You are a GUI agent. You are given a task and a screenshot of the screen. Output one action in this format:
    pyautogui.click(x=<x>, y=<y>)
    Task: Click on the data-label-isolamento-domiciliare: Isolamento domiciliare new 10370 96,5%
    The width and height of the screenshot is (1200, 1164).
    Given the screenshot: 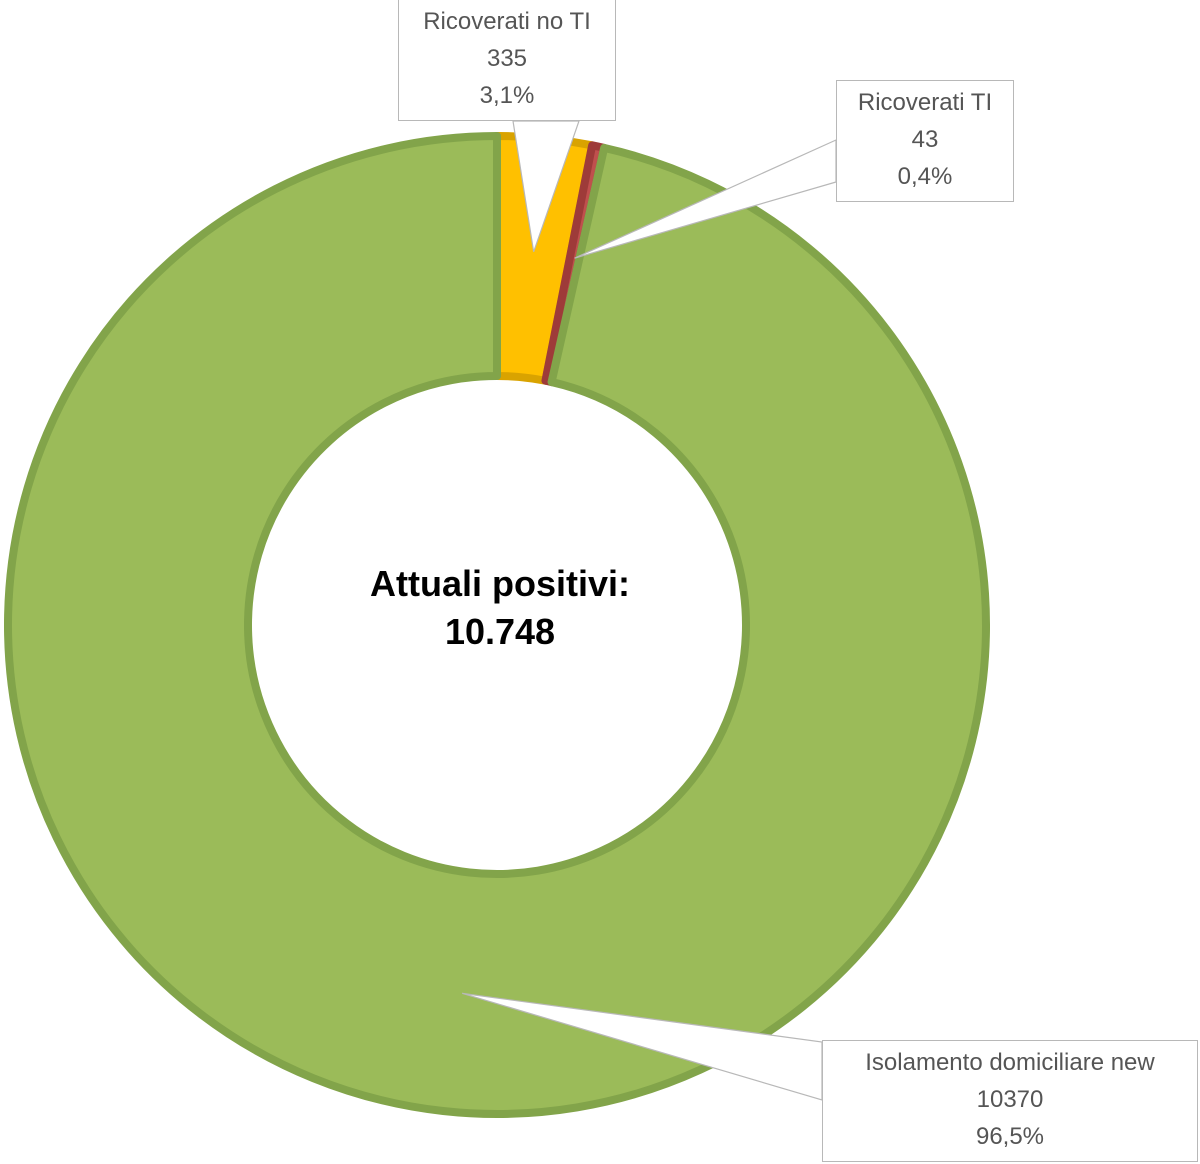 What is the action you would take?
    pyautogui.click(x=1010, y=1101)
    